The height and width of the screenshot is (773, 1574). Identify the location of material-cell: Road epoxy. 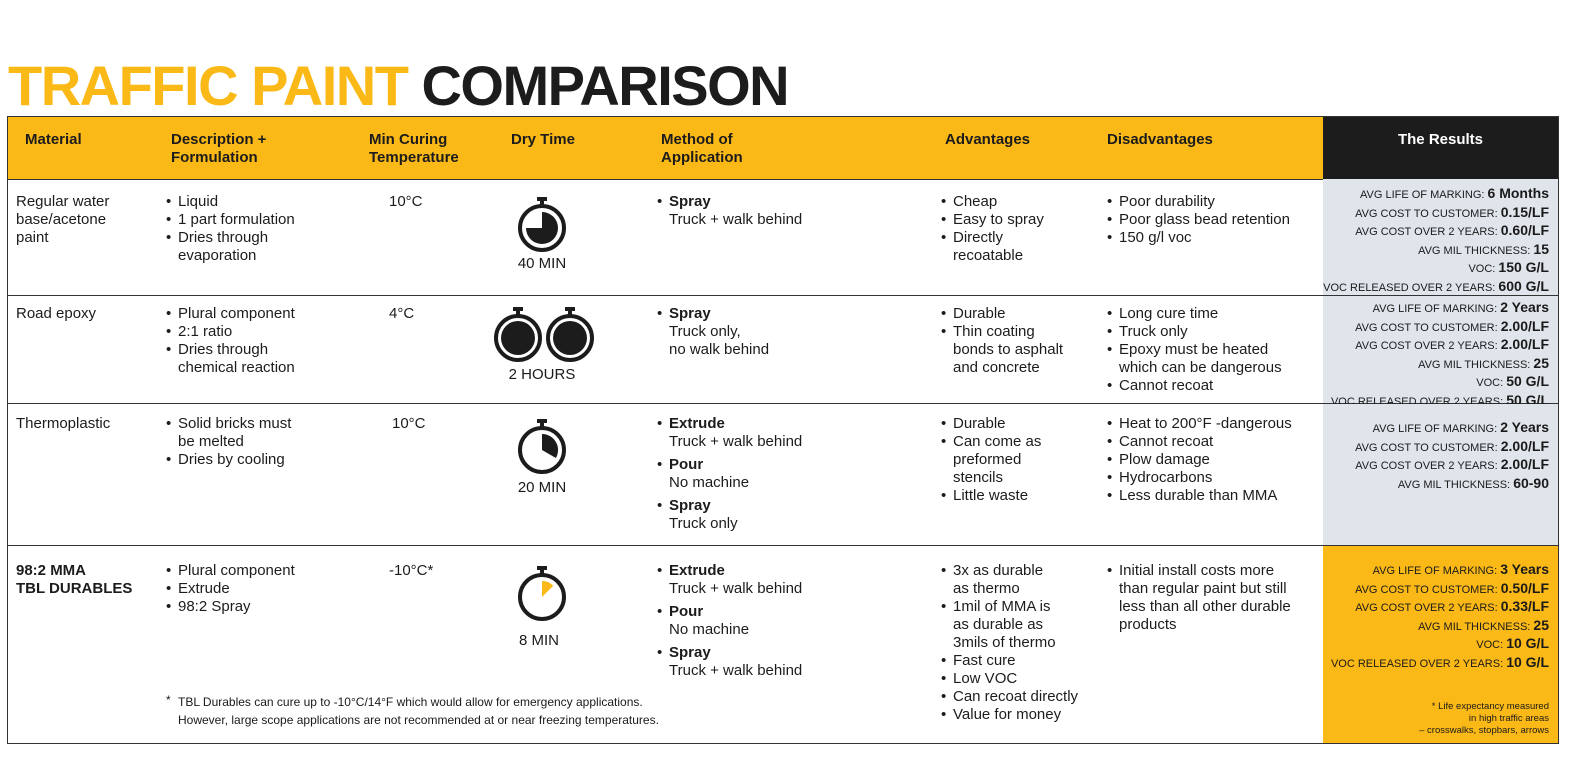
(56, 313).